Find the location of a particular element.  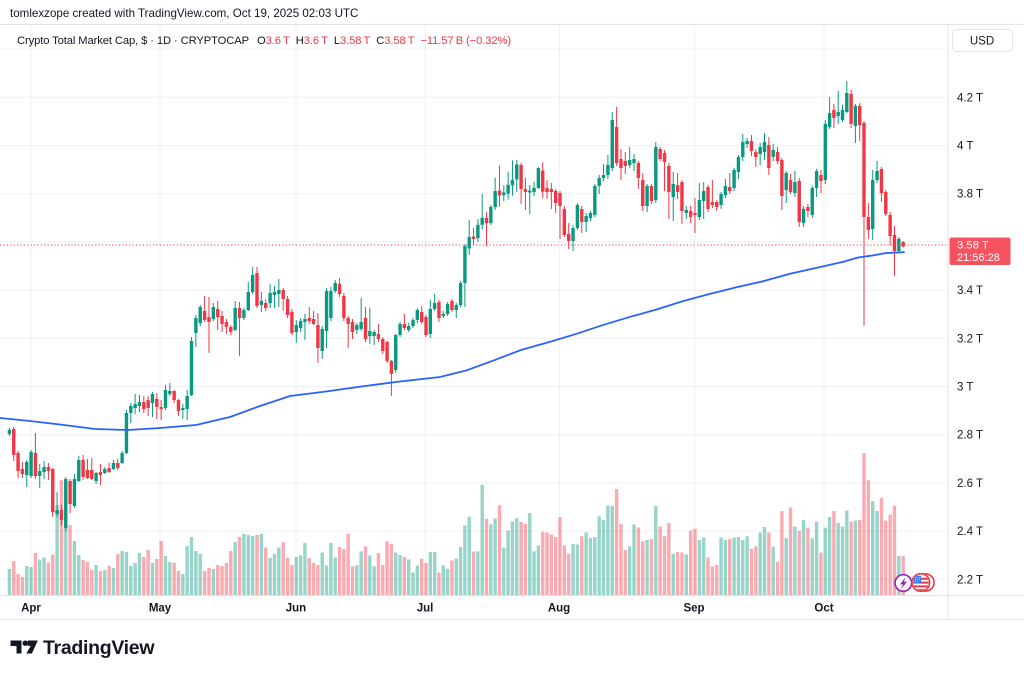

svg-text: Aug is located at coordinates (559, 609).